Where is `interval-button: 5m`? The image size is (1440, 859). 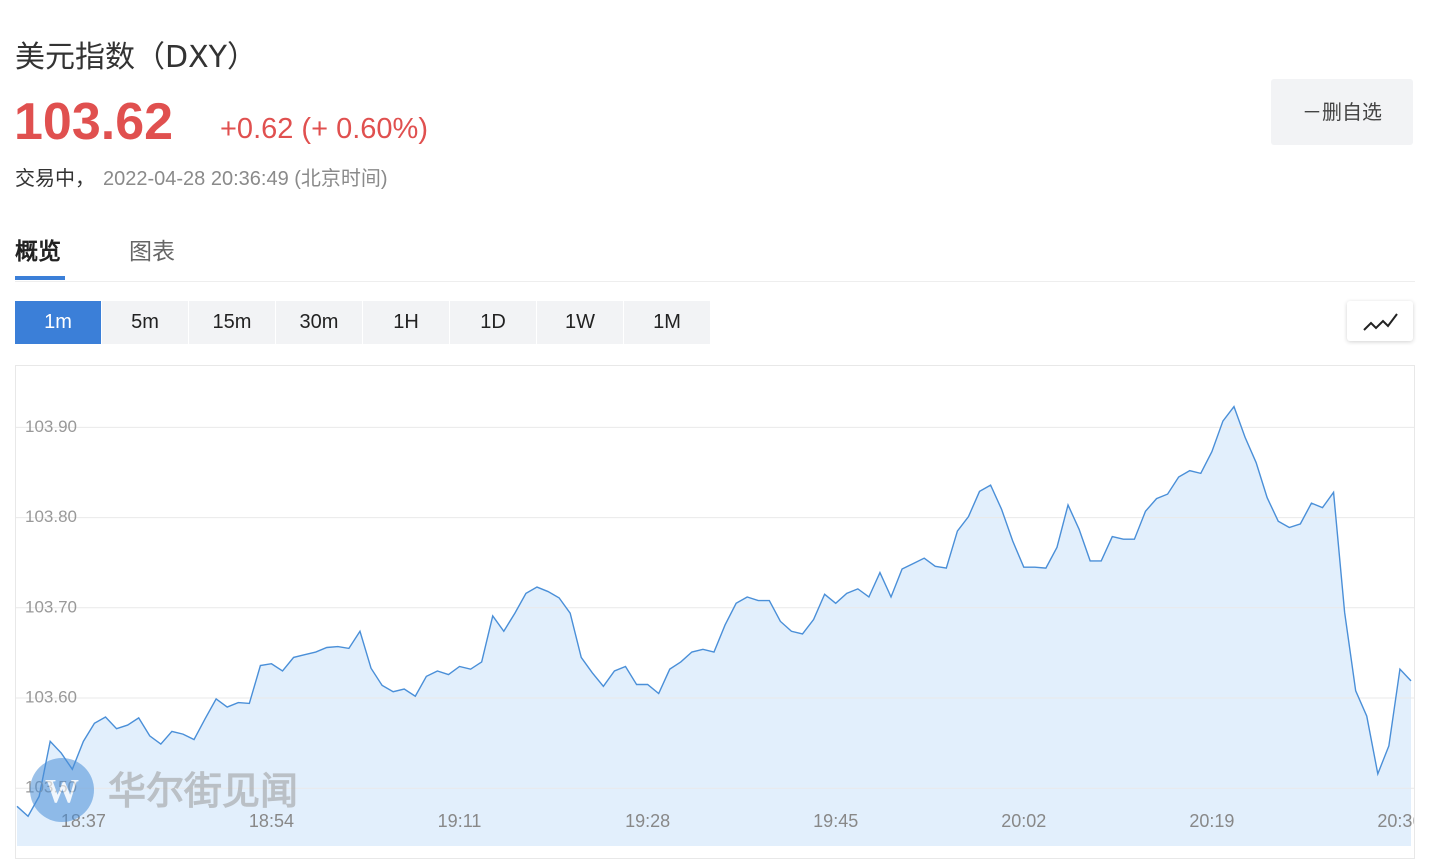
interval-button: 5m is located at coordinates (145, 322).